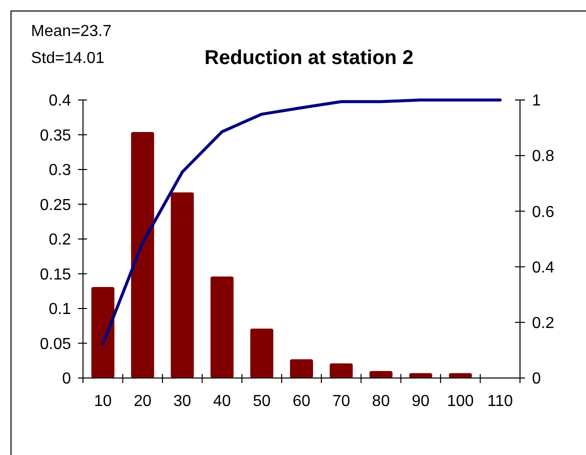 The width and height of the screenshot is (586, 455). What do you see at coordinates (60, 240) in the screenshot?
I see `y-tick-label: 0.2` at bounding box center [60, 240].